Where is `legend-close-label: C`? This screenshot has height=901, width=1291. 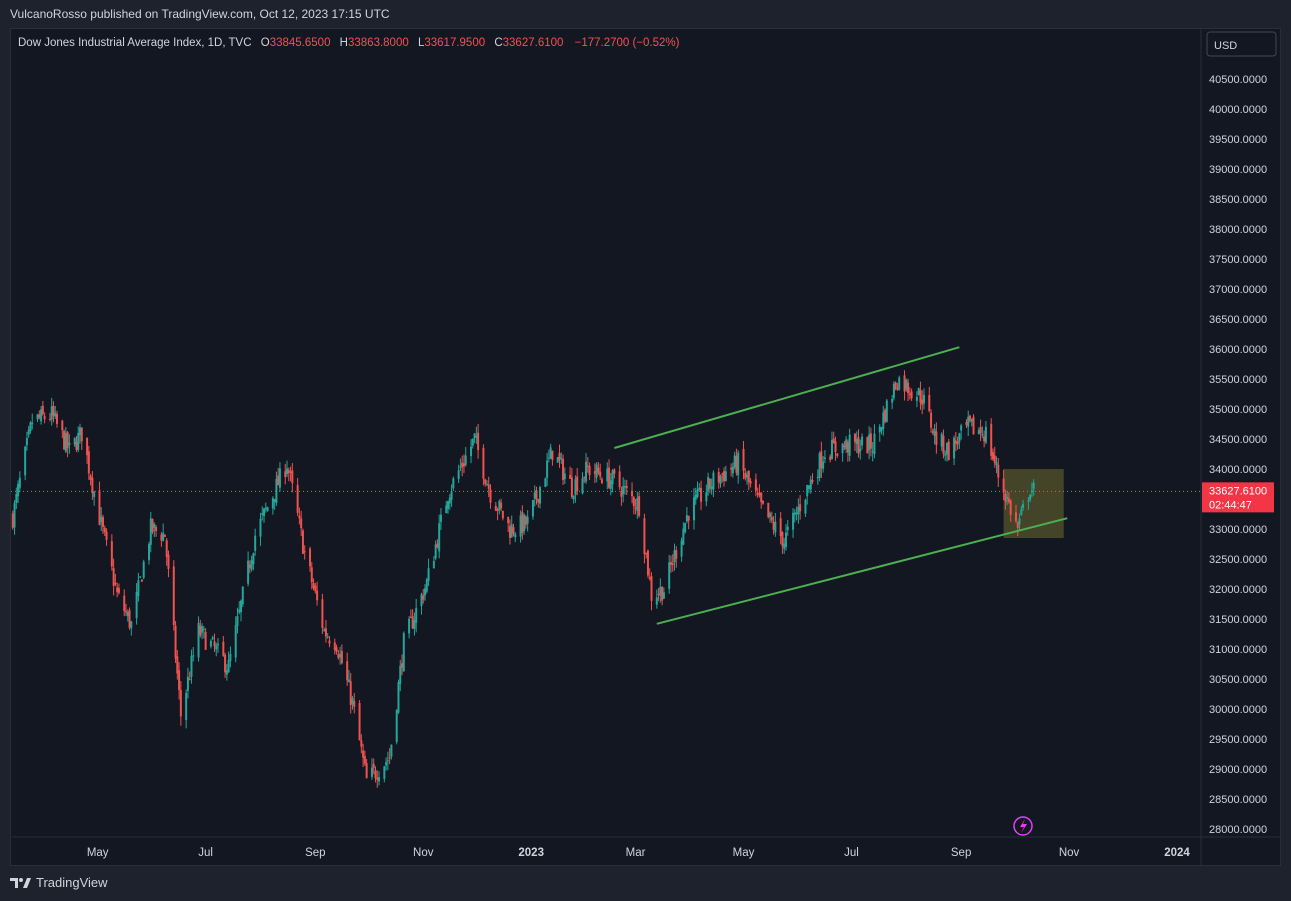 legend-close-label: C is located at coordinates (498, 43).